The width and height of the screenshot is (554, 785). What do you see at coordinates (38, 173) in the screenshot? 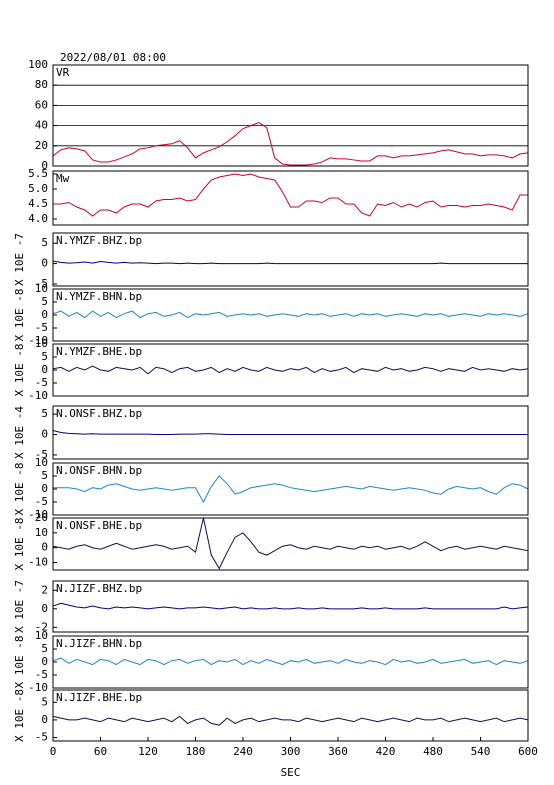
I see `y-tick-label: 5.5` at bounding box center [38, 173].